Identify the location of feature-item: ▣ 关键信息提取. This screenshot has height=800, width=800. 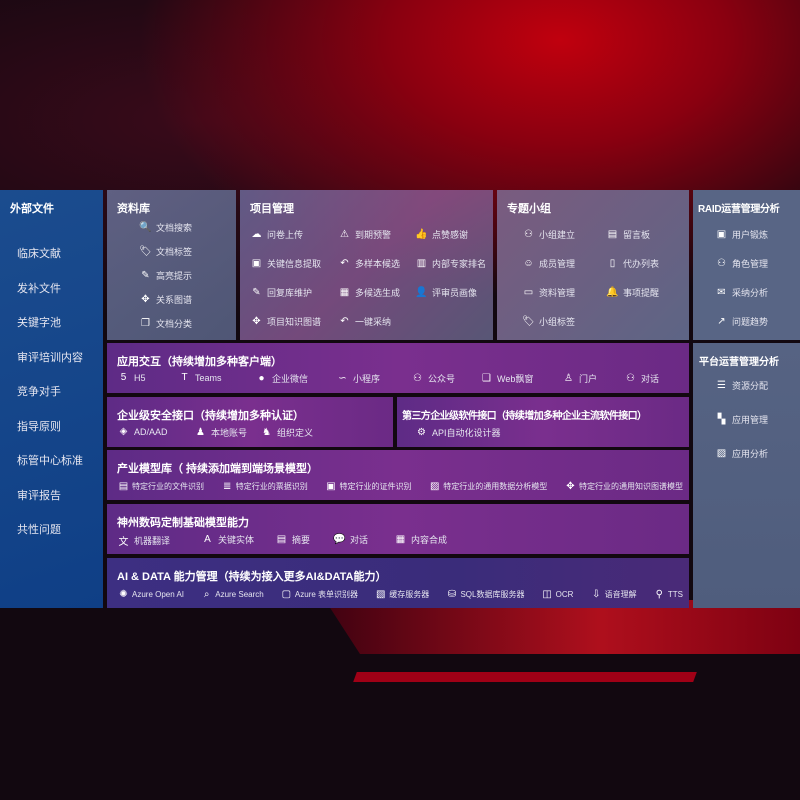
(285, 263).